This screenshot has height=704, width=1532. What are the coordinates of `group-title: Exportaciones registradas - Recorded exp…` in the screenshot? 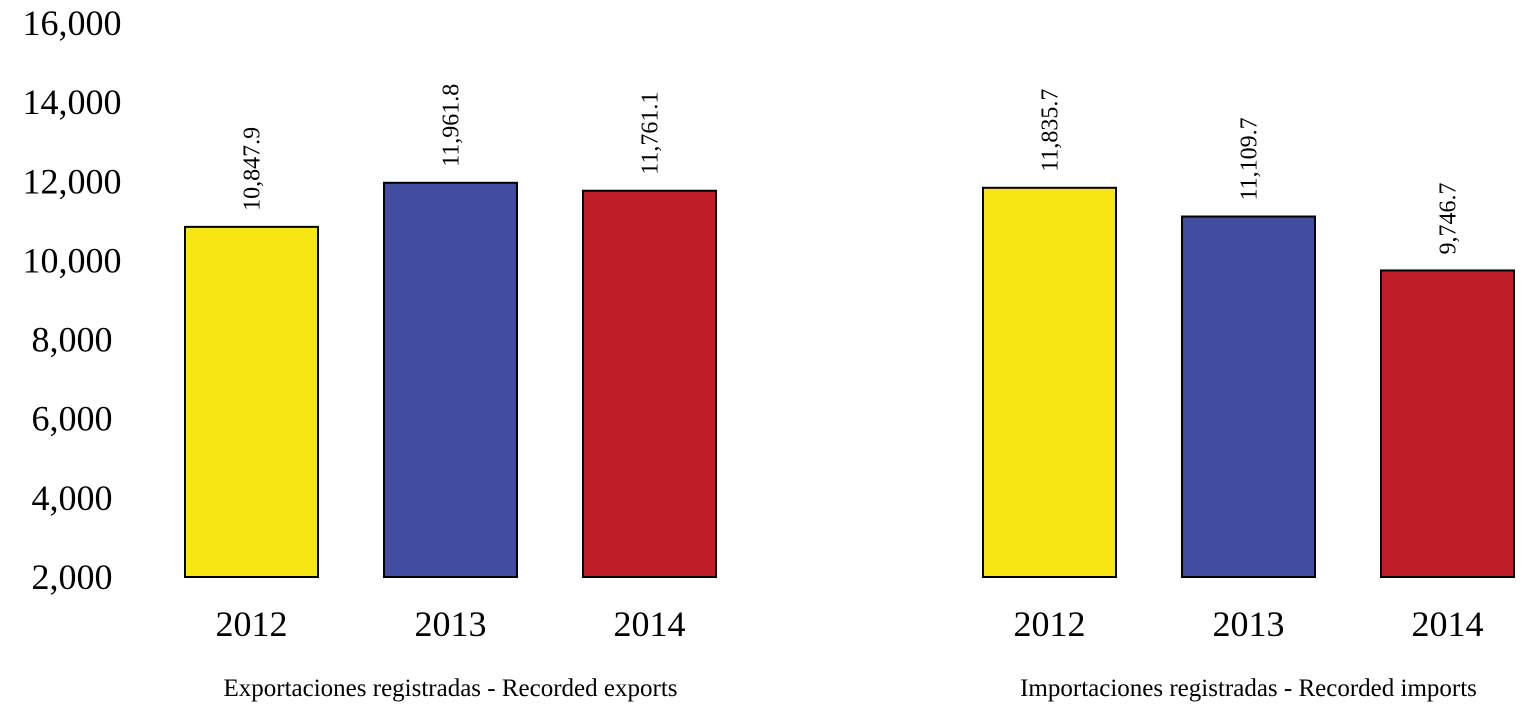 It's located at (450, 688).